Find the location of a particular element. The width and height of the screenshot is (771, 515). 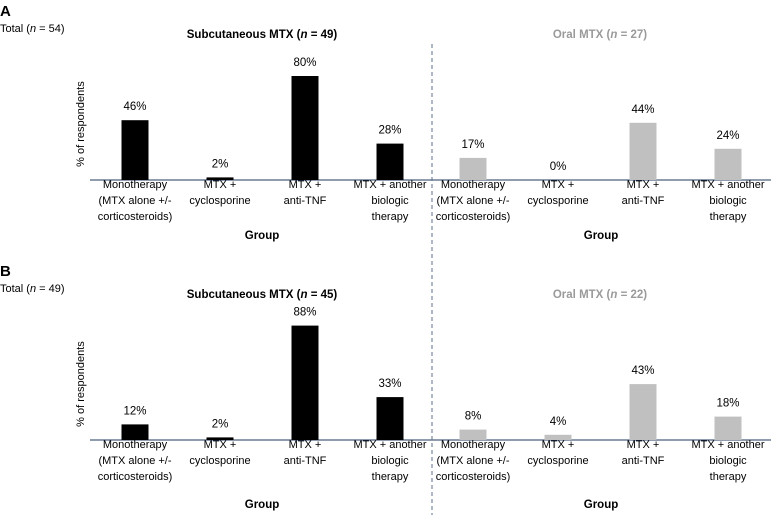

data-label: 80% is located at coordinates (304, 63).